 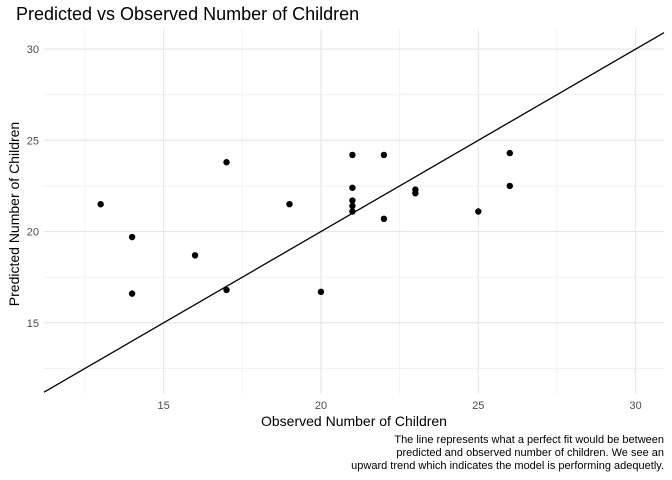 What do you see at coordinates (163, 406) in the screenshot?
I see `x-tick-label: 15` at bounding box center [163, 406].